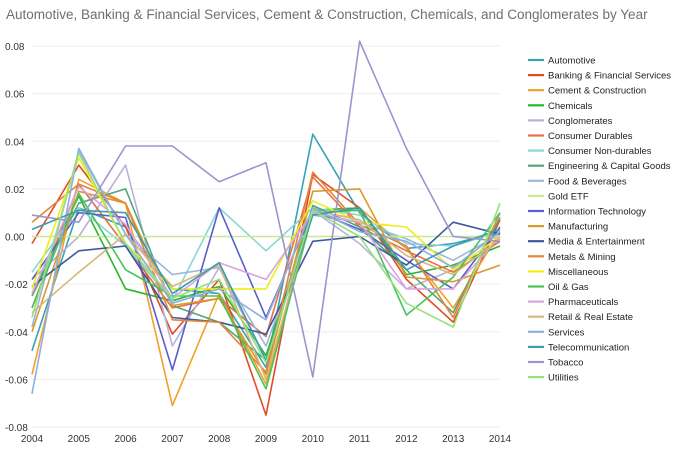  I want to click on legend-item: Banking & Financial Services, so click(599, 76).